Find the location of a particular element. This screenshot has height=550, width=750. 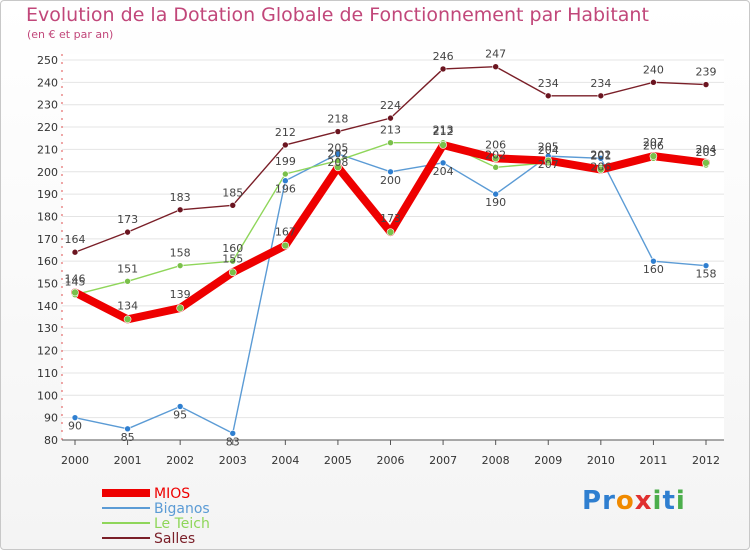

y-tick-label: 140 is located at coordinates (47, 306).